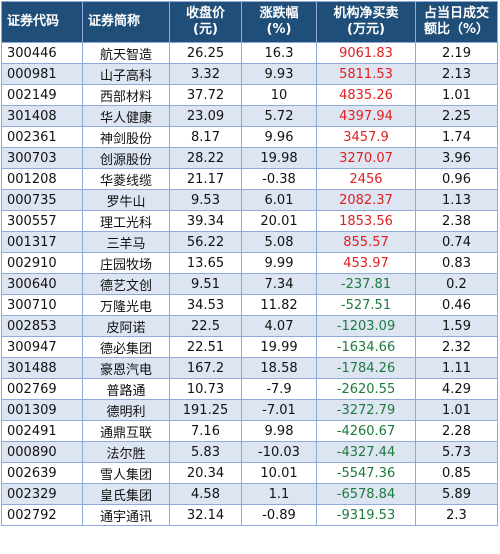 Image resolution: width=500 pixels, height=554 pixels. I want to click on close-price-cell: 32.14, so click(205, 515).